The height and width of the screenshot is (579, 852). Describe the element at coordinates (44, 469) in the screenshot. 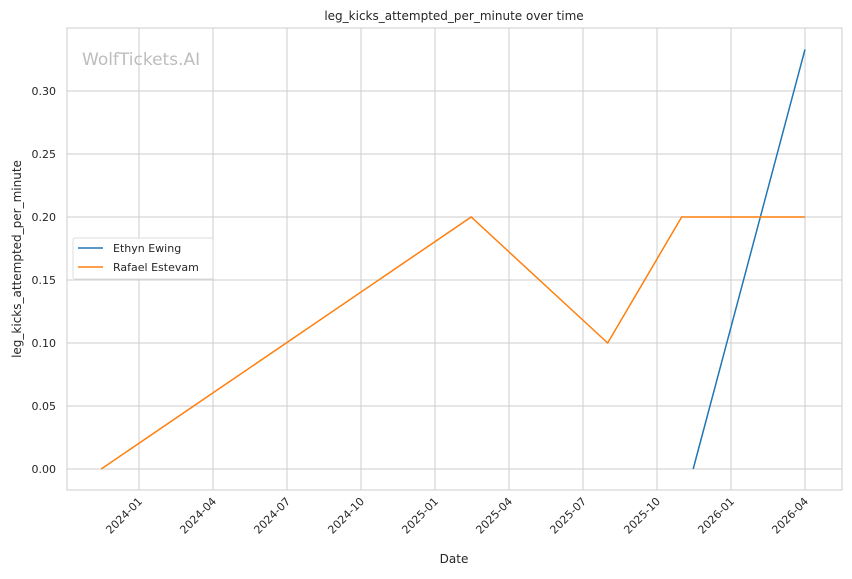

I see `y-tick-label: 0.00` at that location.